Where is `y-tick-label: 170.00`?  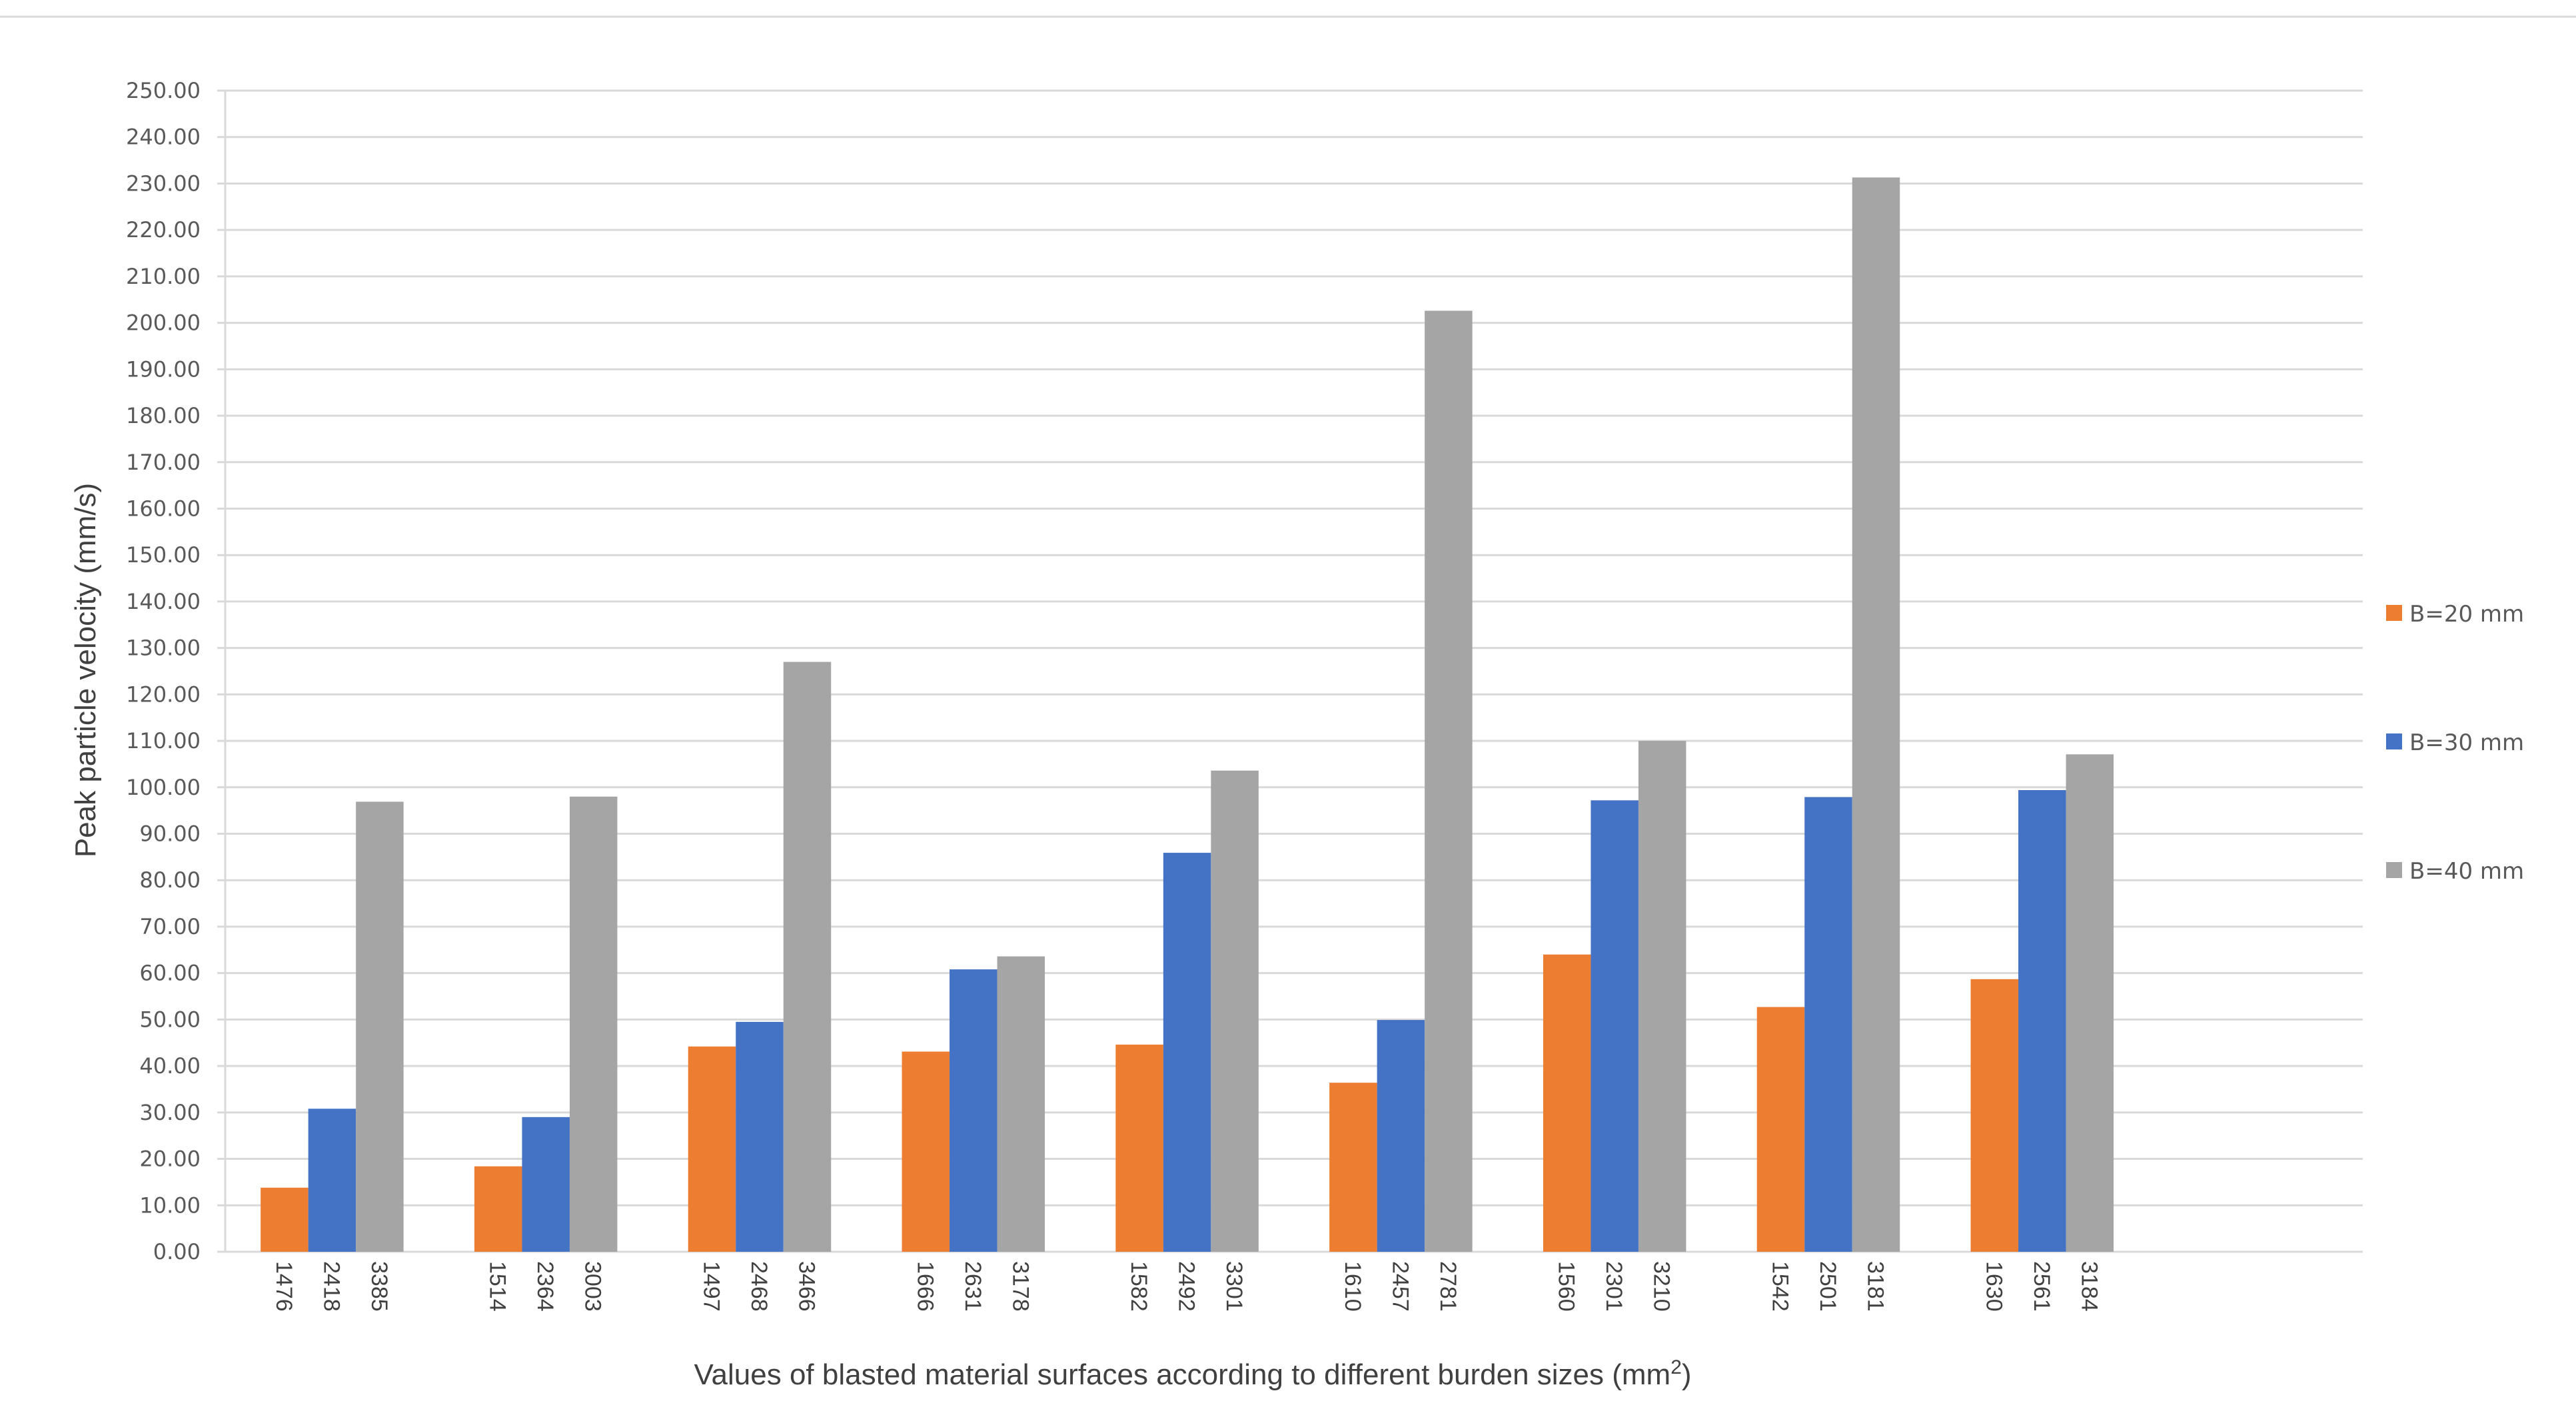
y-tick-label: 170.00 is located at coordinates (163, 462).